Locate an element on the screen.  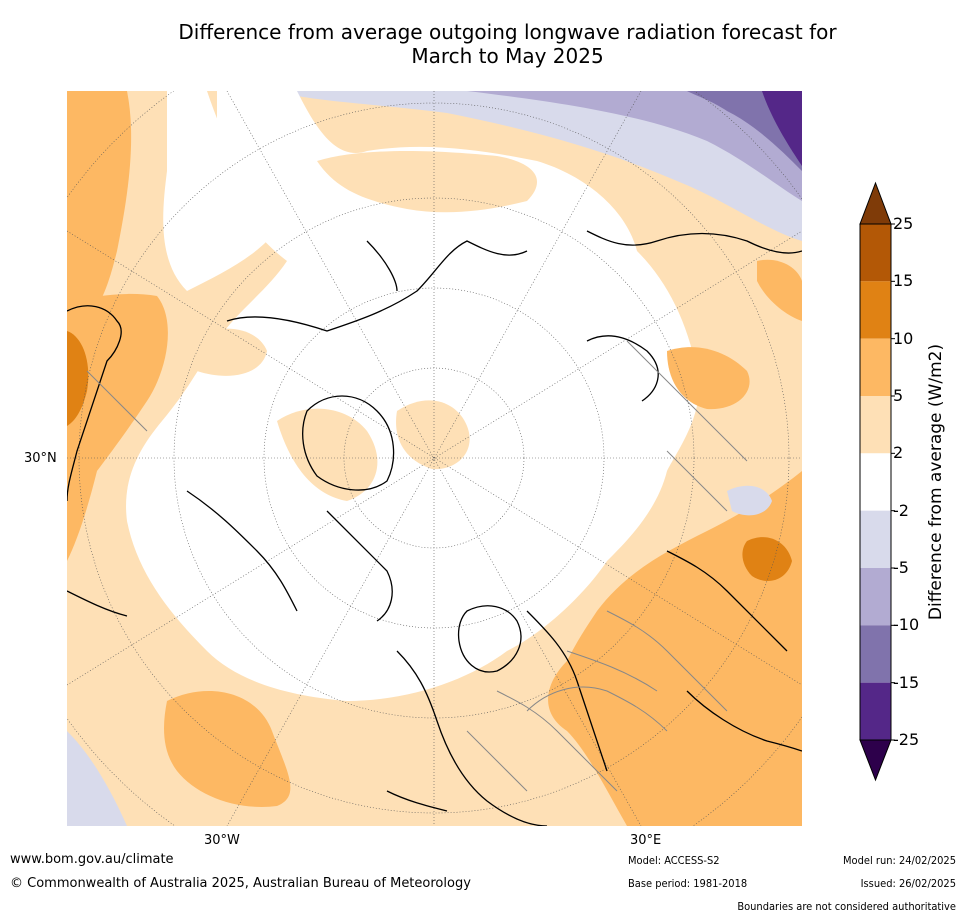
positive-zone-east is located at coordinates (675, 648).